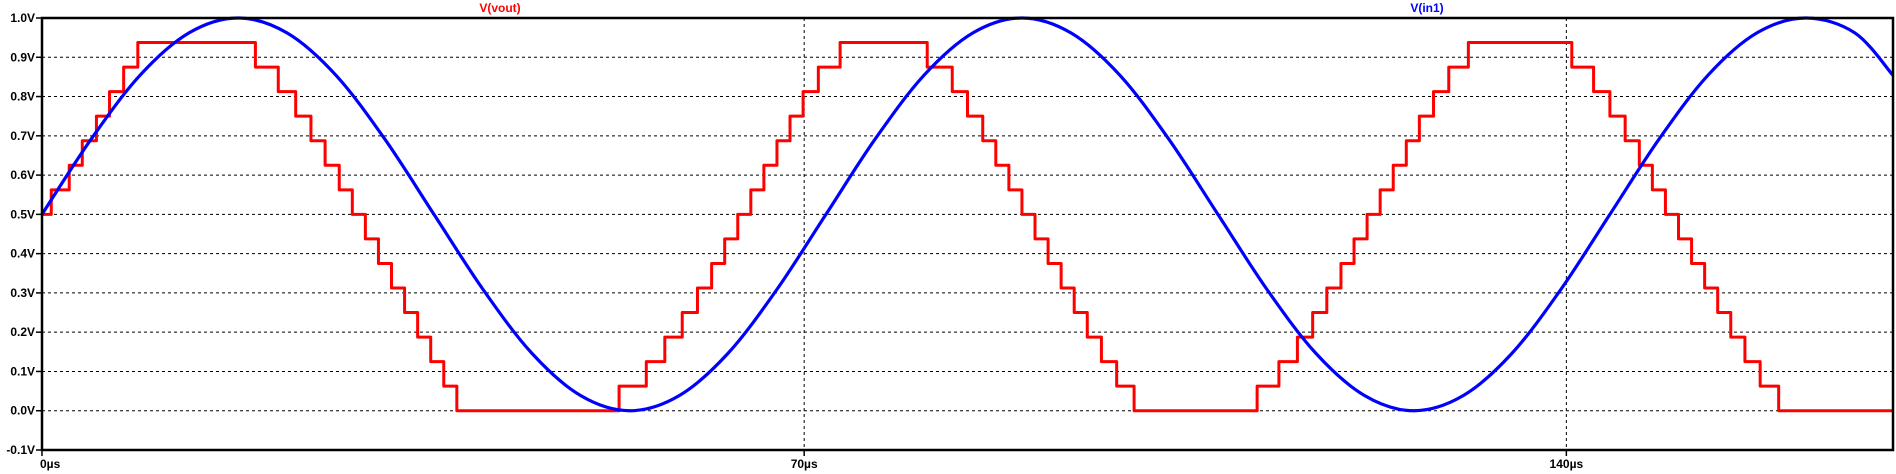  What do you see at coordinates (22, 175) in the screenshot?
I see `y-tick-label: 0.6V` at bounding box center [22, 175].